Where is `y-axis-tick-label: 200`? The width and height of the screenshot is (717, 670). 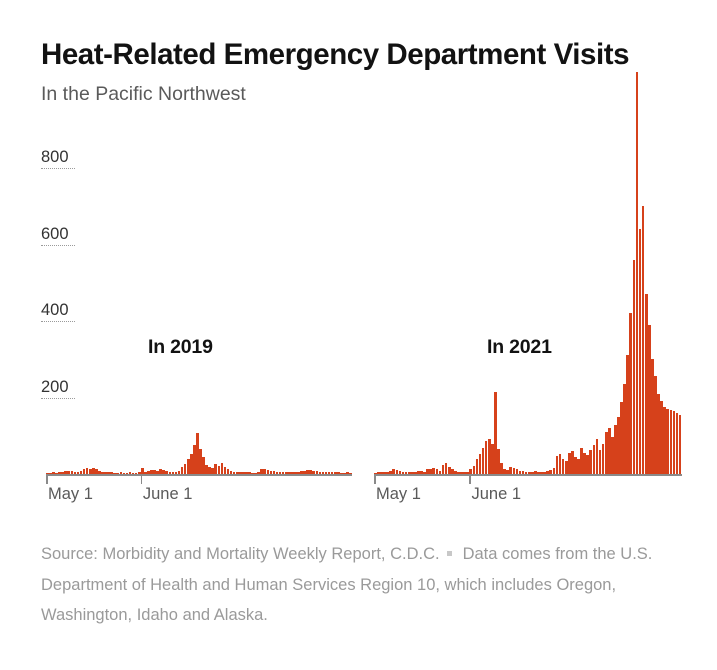
y-axis-tick-label: 200 is located at coordinates (55, 386).